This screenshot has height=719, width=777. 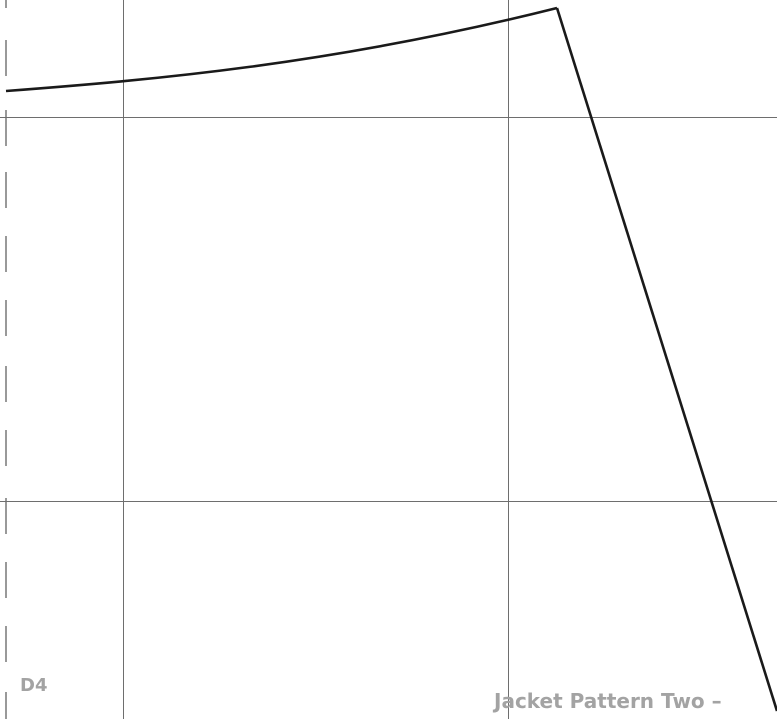 I want to click on tile-id-label: D4, so click(x=34, y=685).